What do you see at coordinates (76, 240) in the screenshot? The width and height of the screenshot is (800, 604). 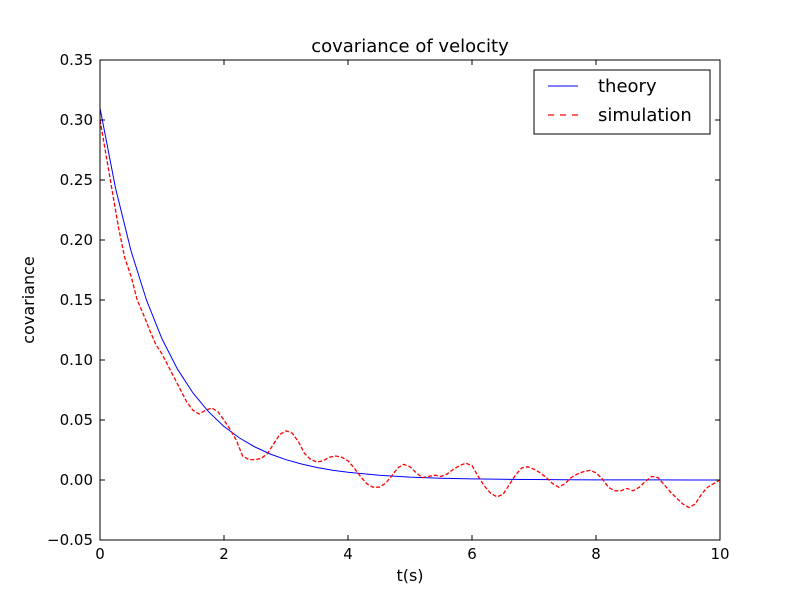 I see `y-tick-label: 0.20` at bounding box center [76, 240].